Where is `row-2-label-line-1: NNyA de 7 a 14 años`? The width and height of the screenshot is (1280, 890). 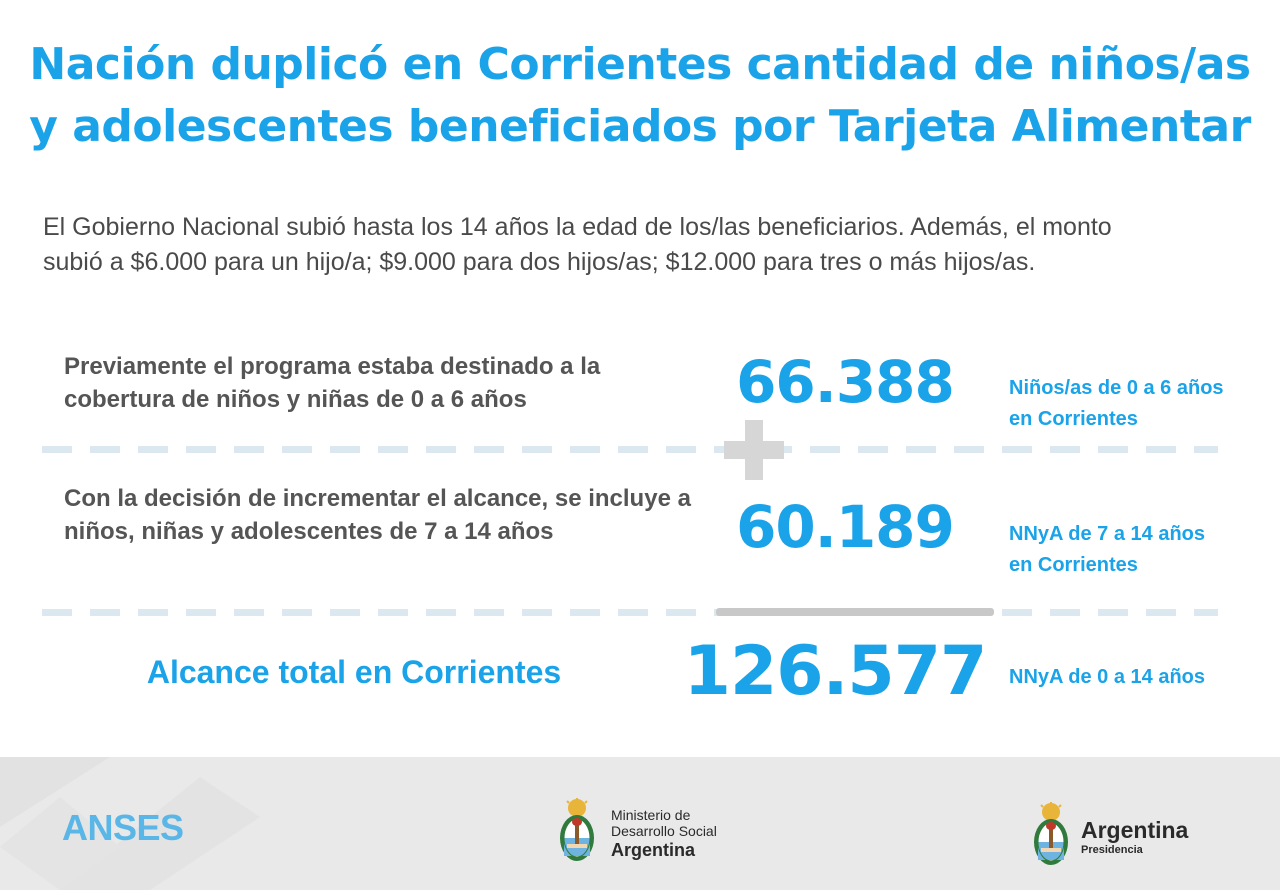 row-2-label-line-1: NNyA de 7 a 14 años is located at coordinates (1107, 534).